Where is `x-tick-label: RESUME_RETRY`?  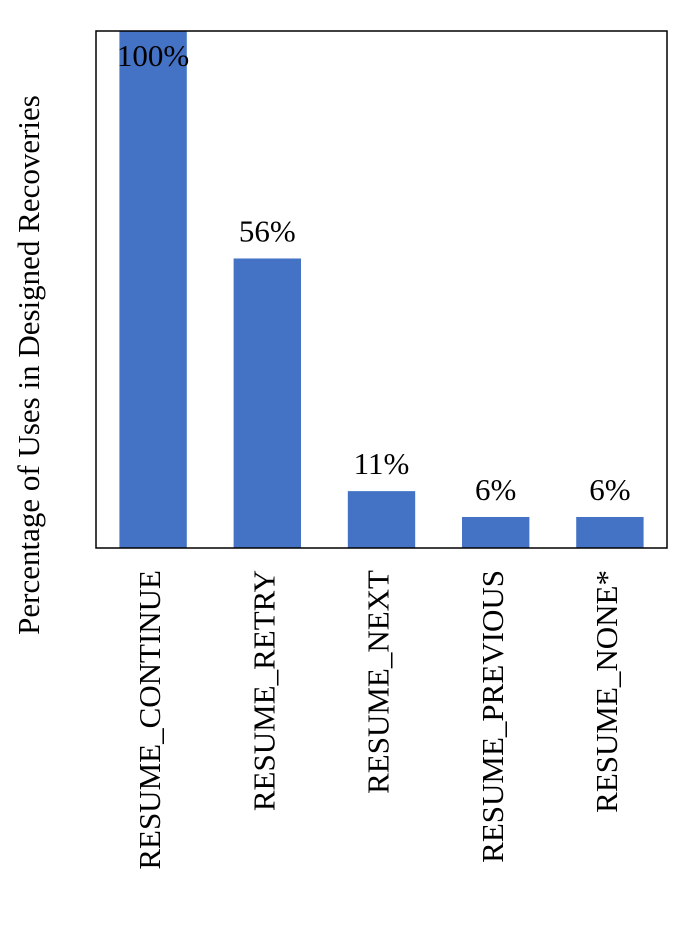
x-tick-label: RESUME_RETRY is located at coordinates (263, 690).